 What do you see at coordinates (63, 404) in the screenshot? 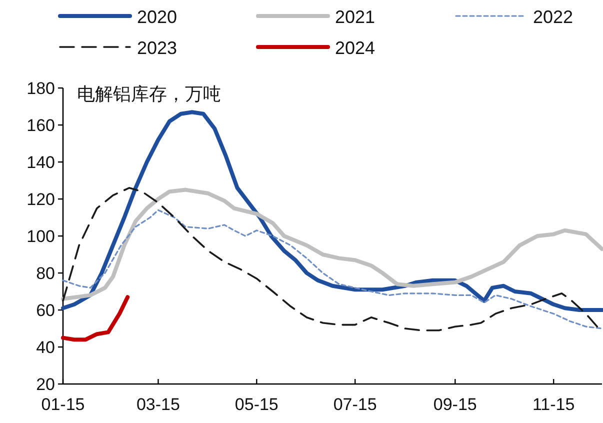
I see `x-tick-label: 01-15` at bounding box center [63, 404].